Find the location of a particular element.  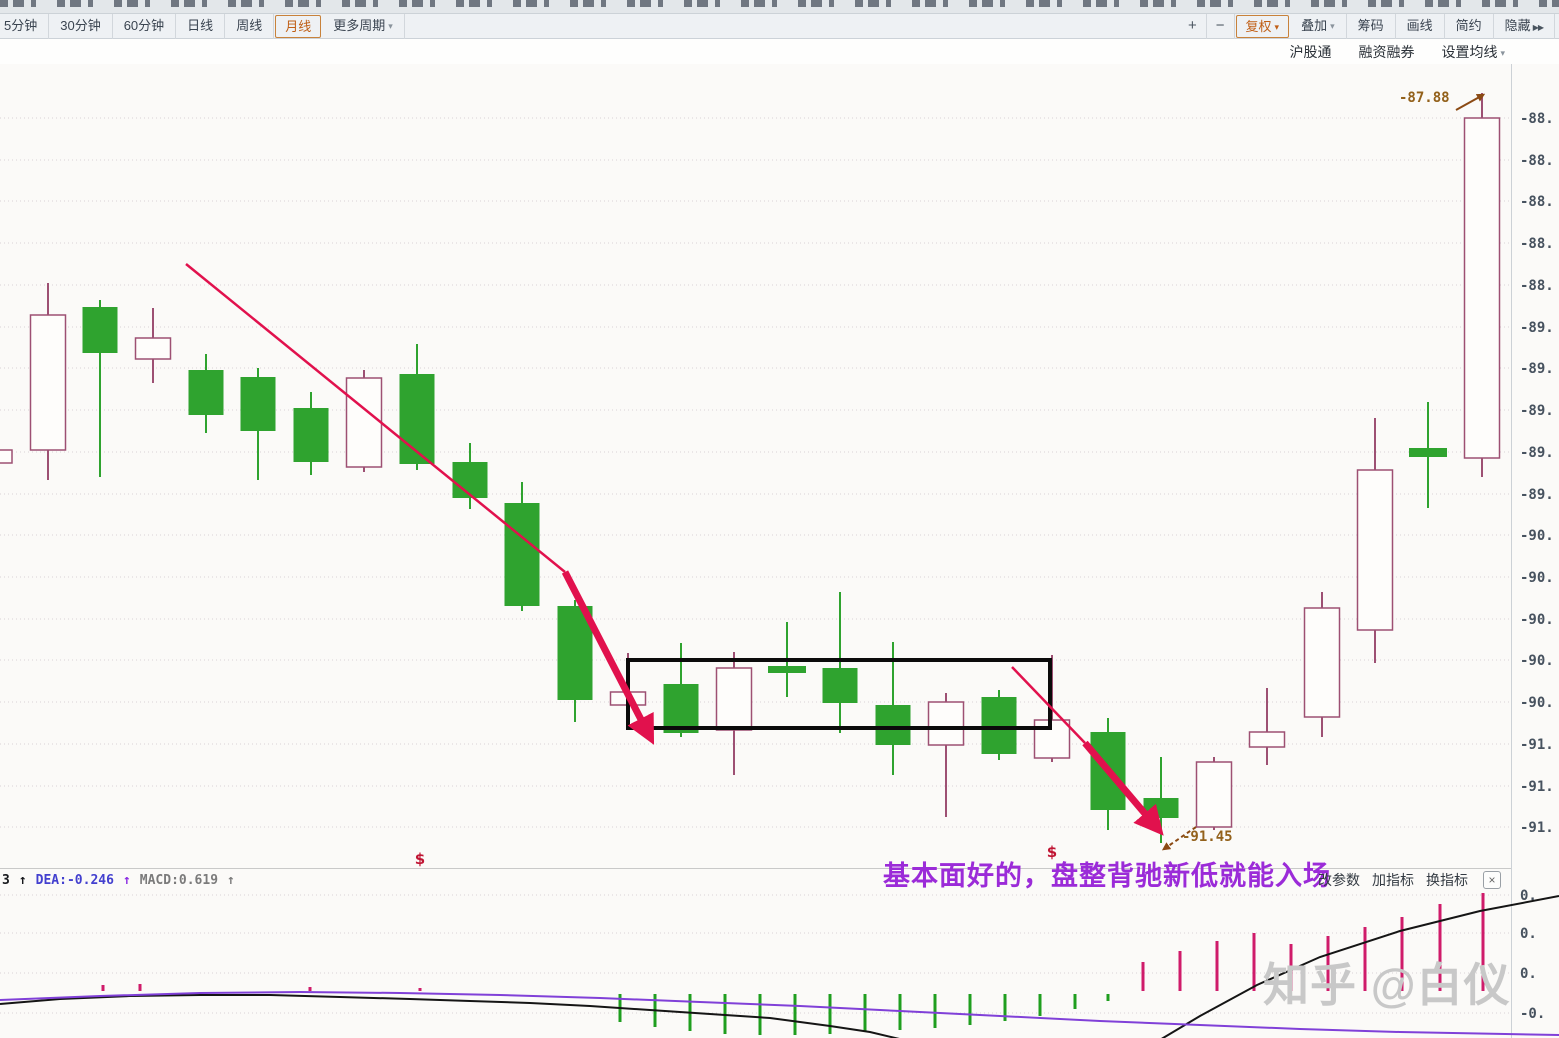

close-icon: × is located at coordinates (1492, 880).